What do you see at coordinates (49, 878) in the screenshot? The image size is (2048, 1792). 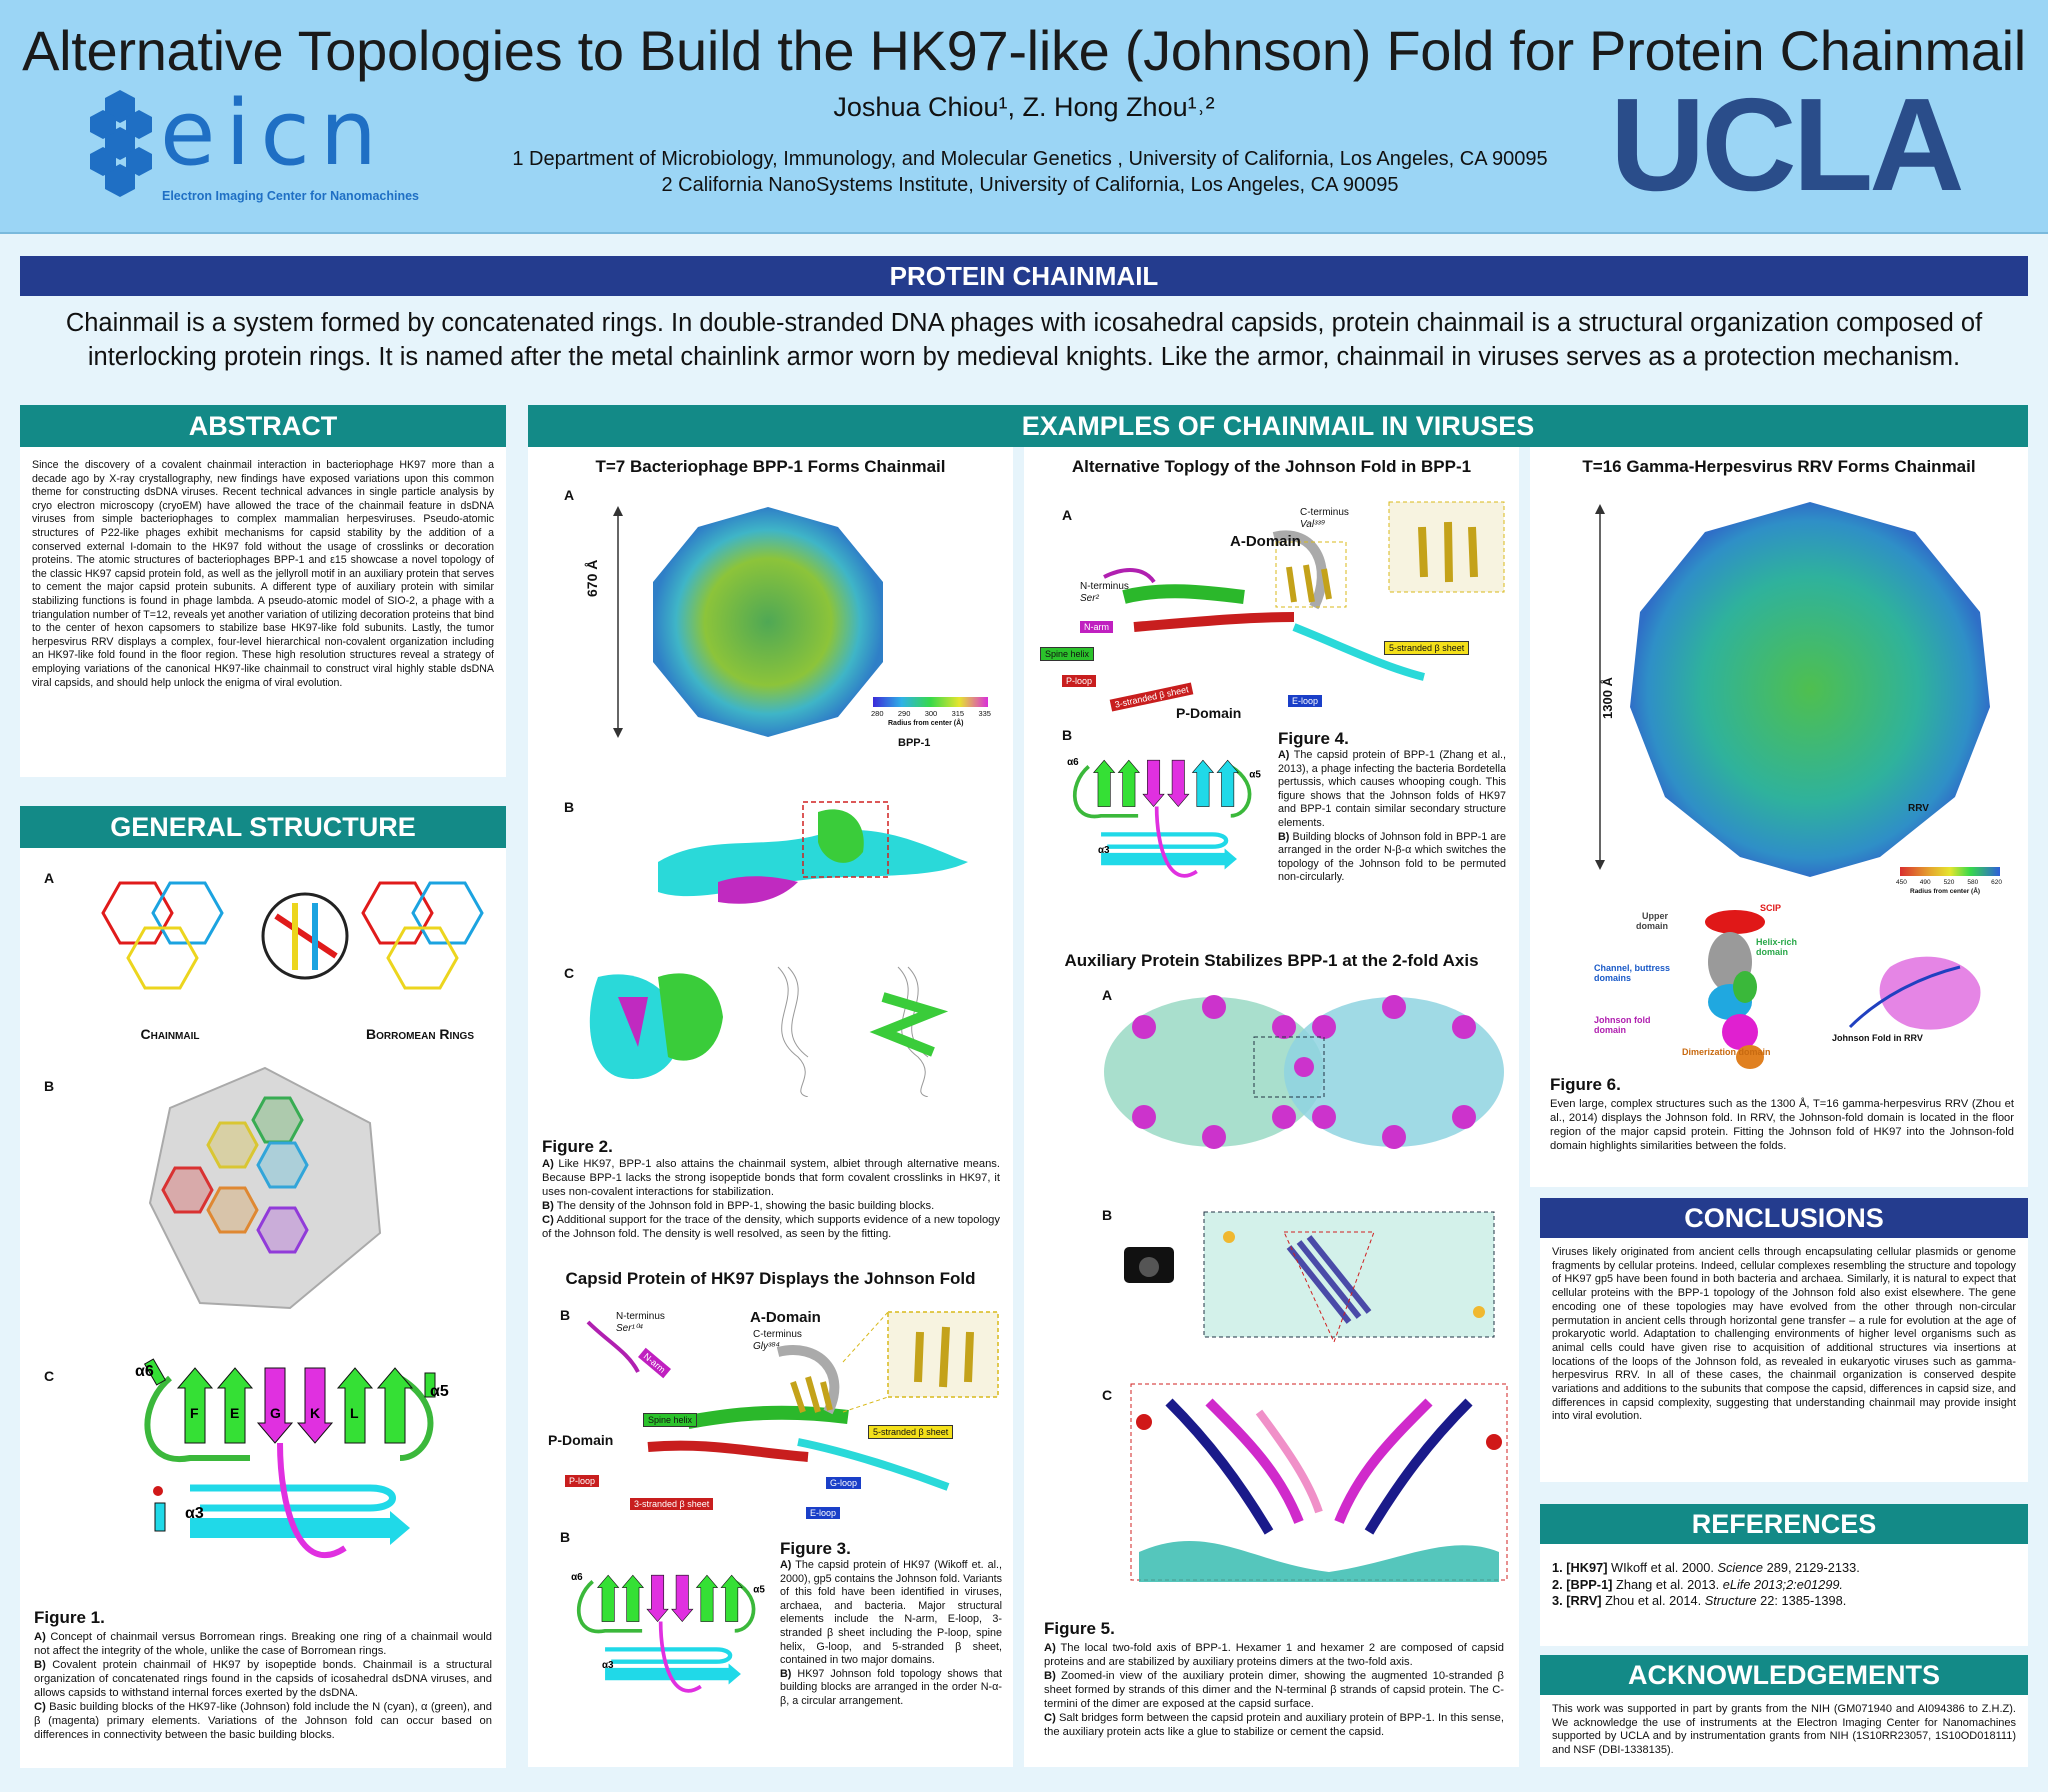 I see `fig1-label-a: A` at bounding box center [49, 878].